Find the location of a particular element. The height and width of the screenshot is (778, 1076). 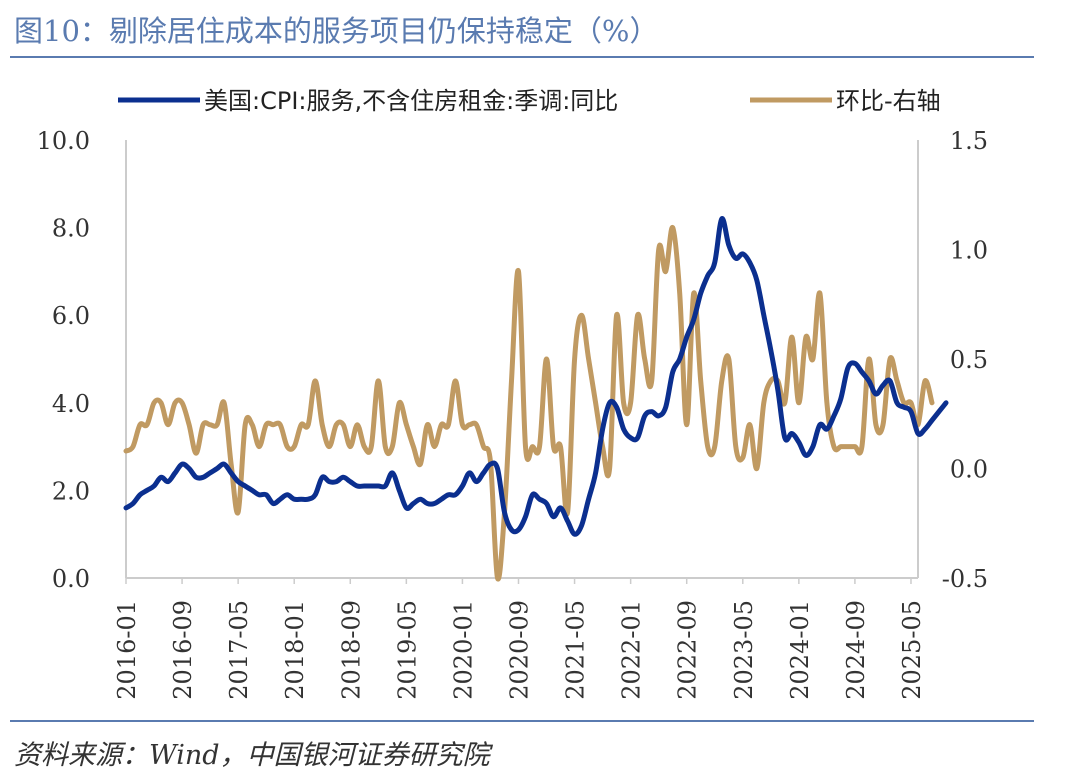

y-right-tick-label: 1.5 is located at coordinates (969, 141).